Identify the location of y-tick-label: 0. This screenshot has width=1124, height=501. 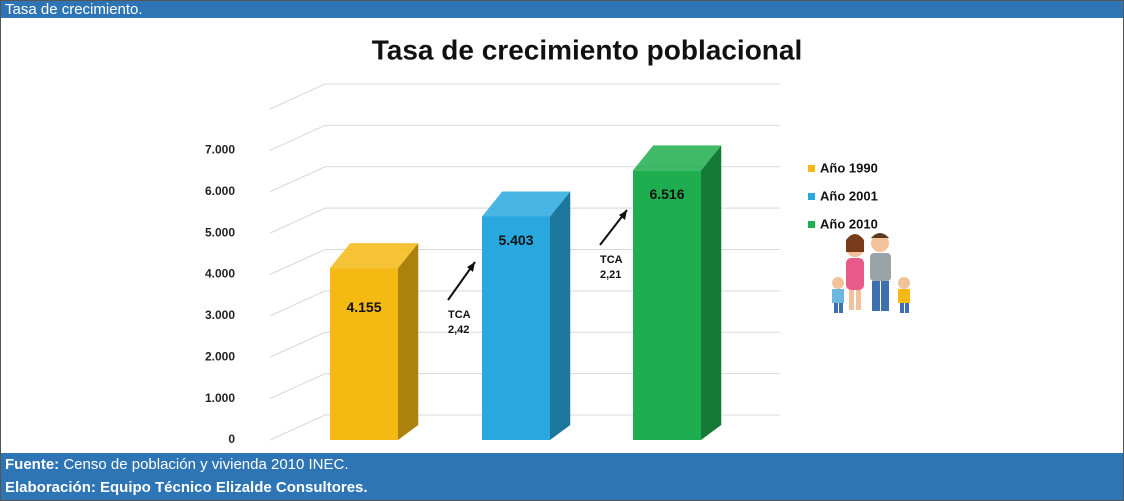
(231, 439).